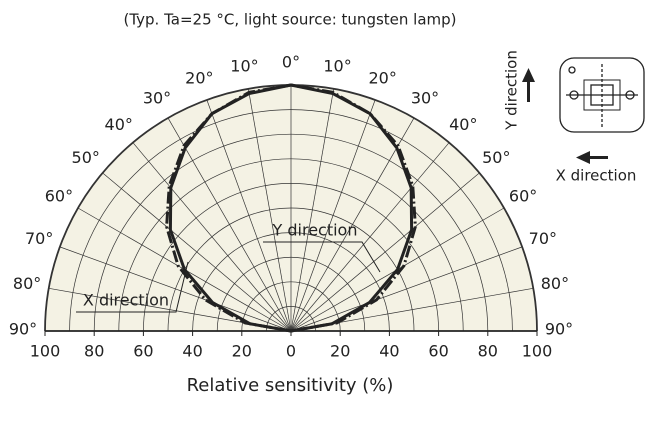 The width and height of the screenshot is (648, 429). What do you see at coordinates (512, 90) in the screenshot?
I see `inset-label: Y direction` at bounding box center [512, 90].